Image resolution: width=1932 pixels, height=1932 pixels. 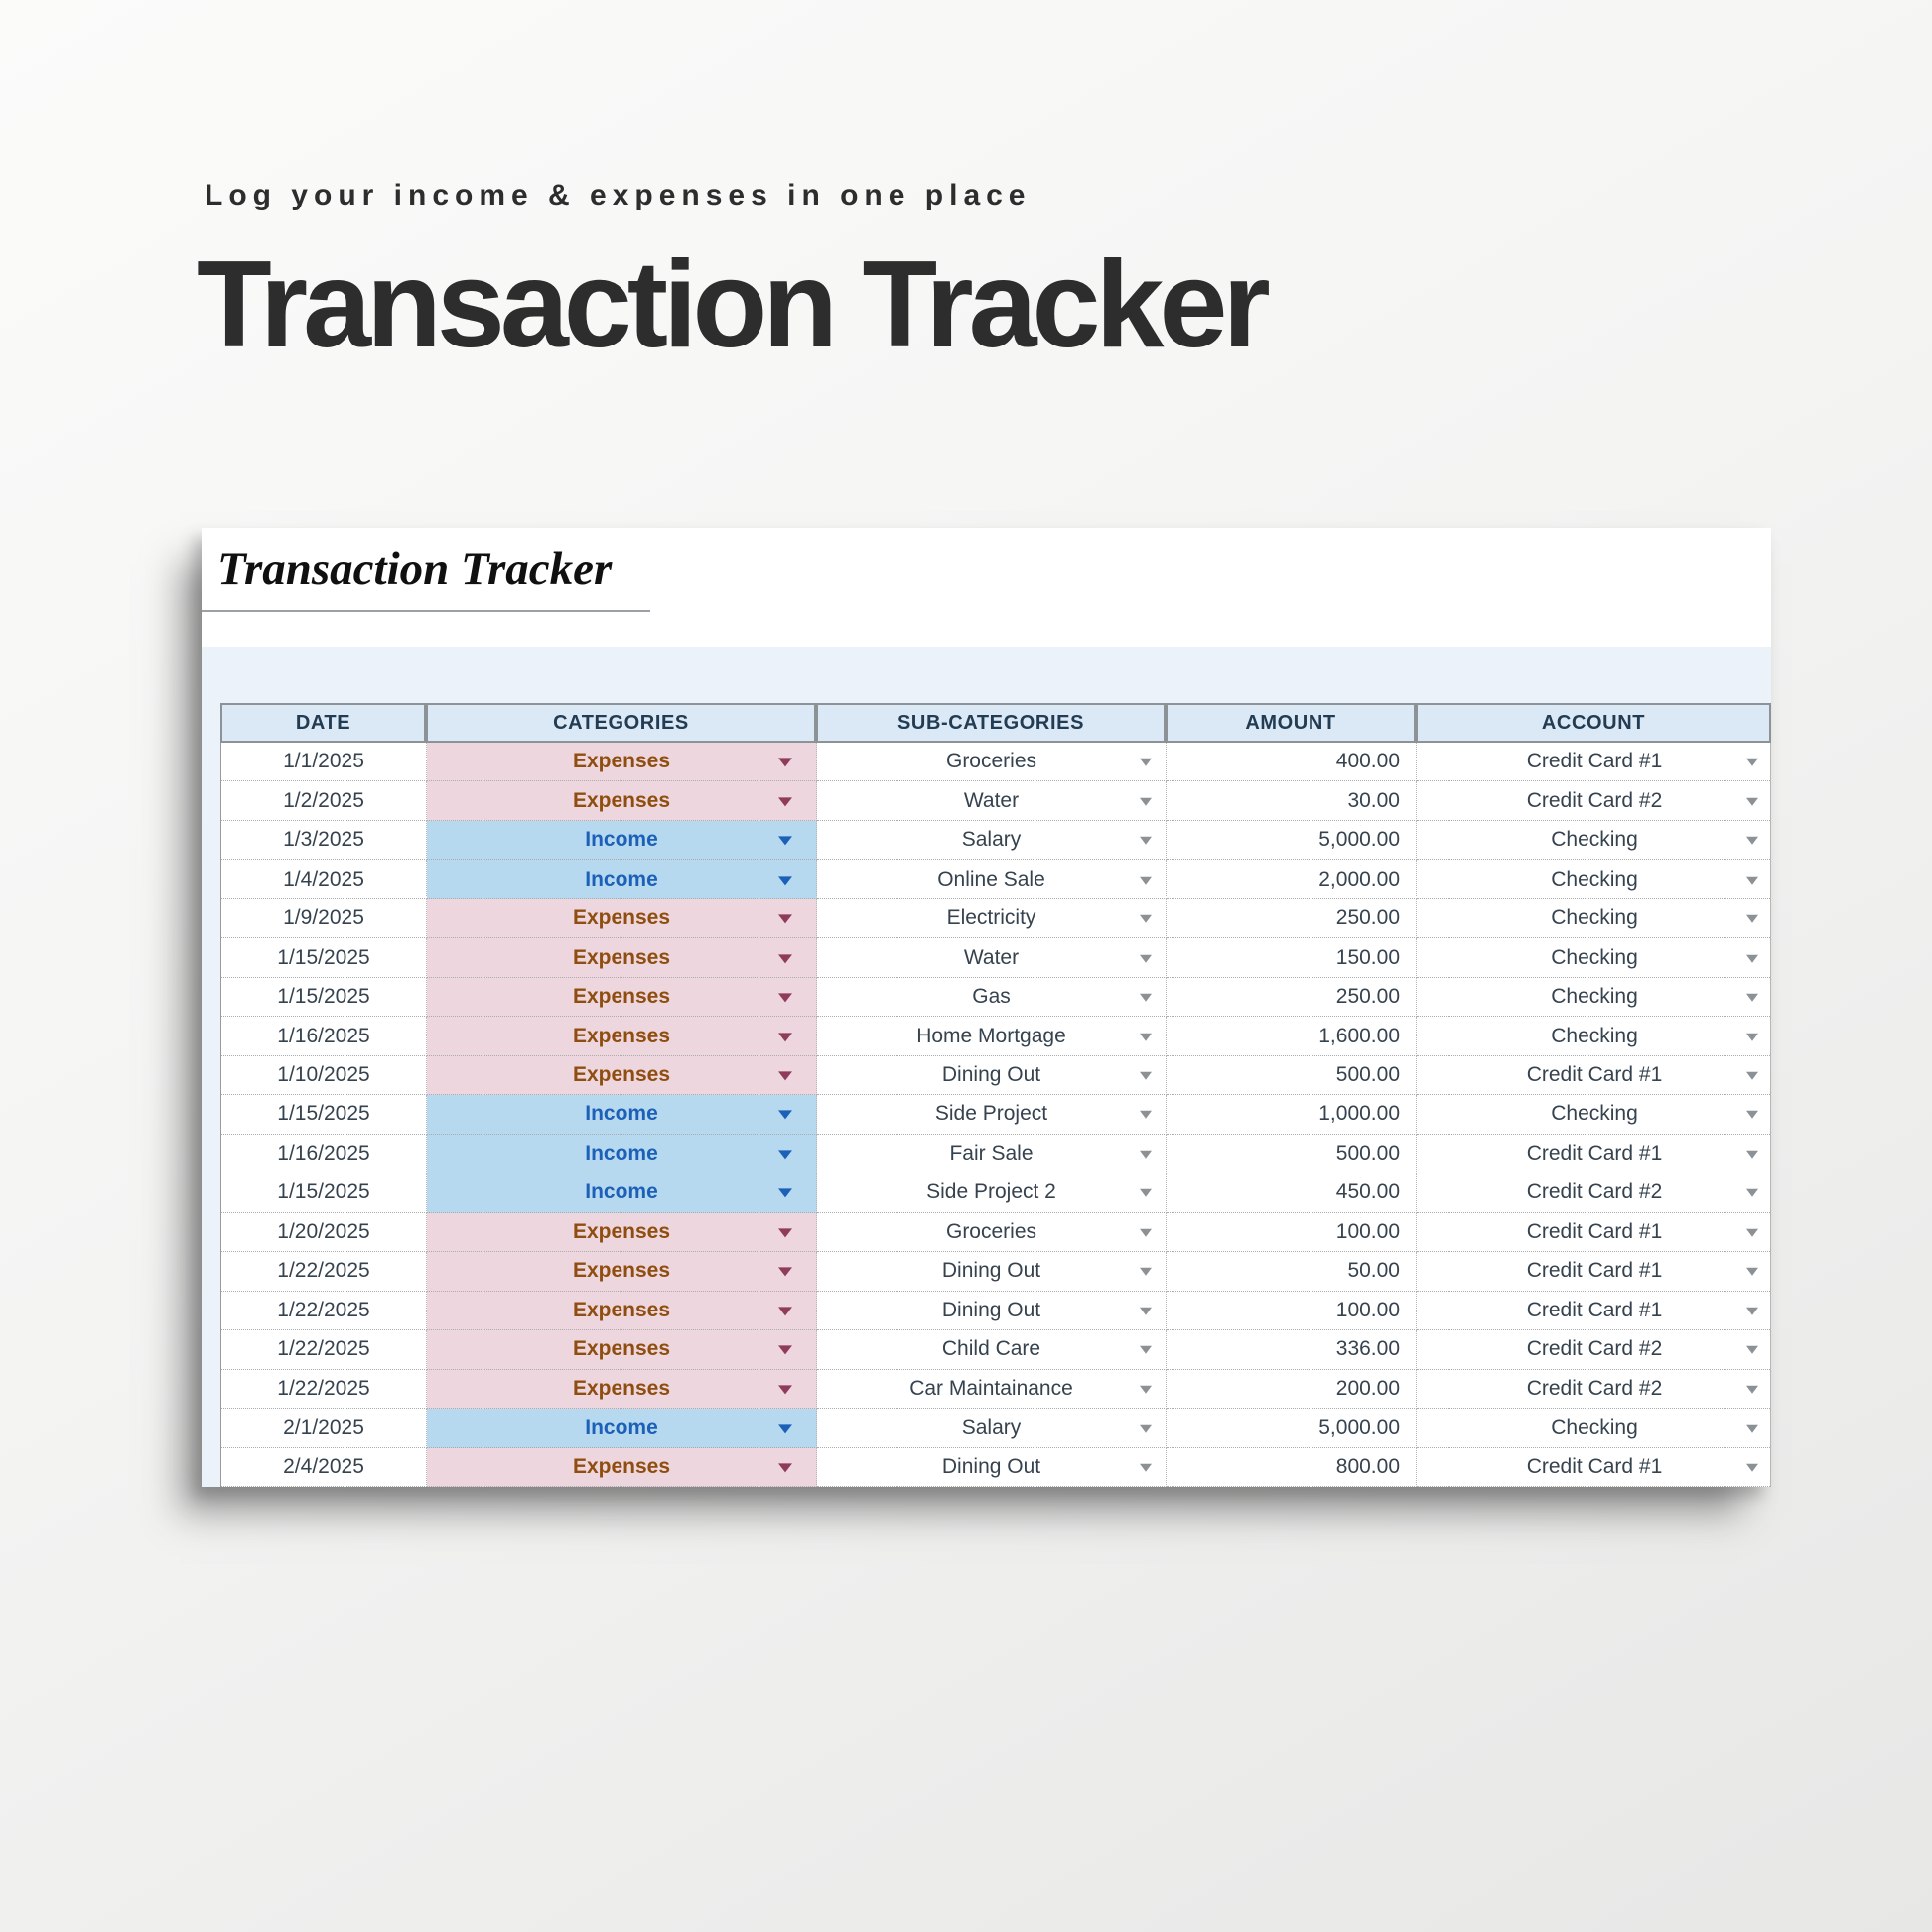 I want to click on subcategory-cell: Electricity, so click(x=992, y=918).